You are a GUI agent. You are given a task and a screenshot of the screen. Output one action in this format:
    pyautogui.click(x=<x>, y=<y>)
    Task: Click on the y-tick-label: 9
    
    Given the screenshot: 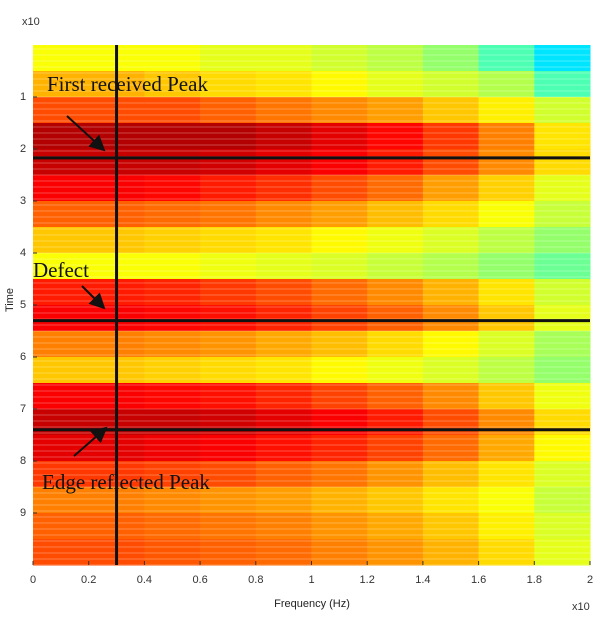 What is the action you would take?
    pyautogui.click(x=23, y=513)
    